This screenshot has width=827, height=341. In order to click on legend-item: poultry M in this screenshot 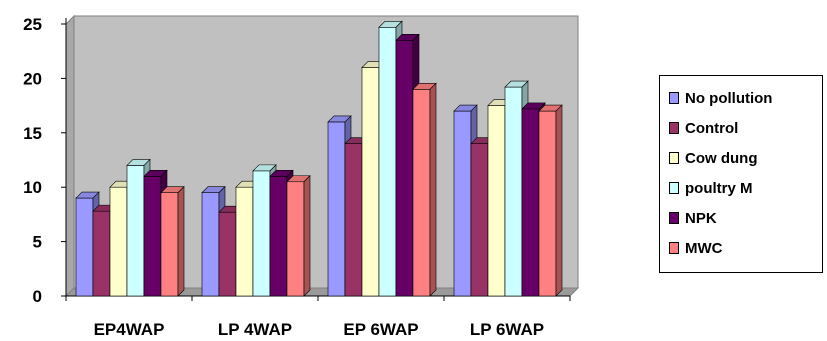, I will do `click(745, 188)`.